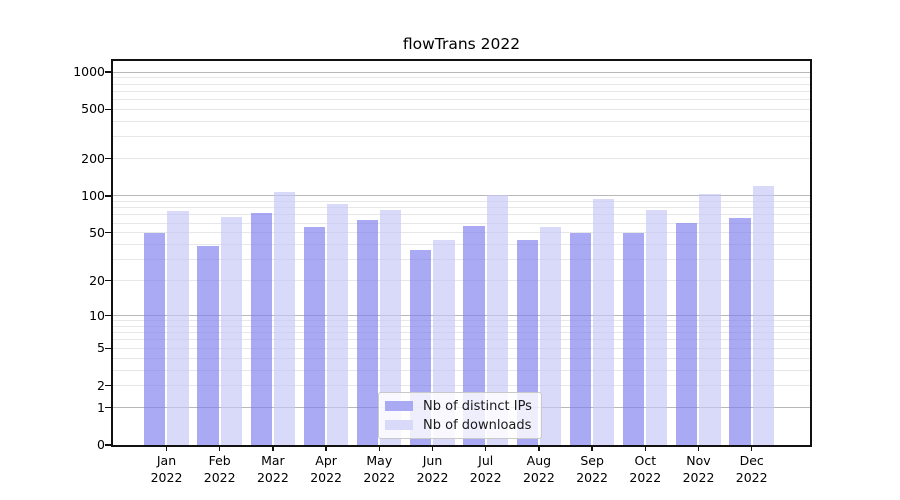 This screenshot has height=500, width=900. Describe the element at coordinates (699, 469) in the screenshot. I see `x-tick-label: Nov 2022` at that location.